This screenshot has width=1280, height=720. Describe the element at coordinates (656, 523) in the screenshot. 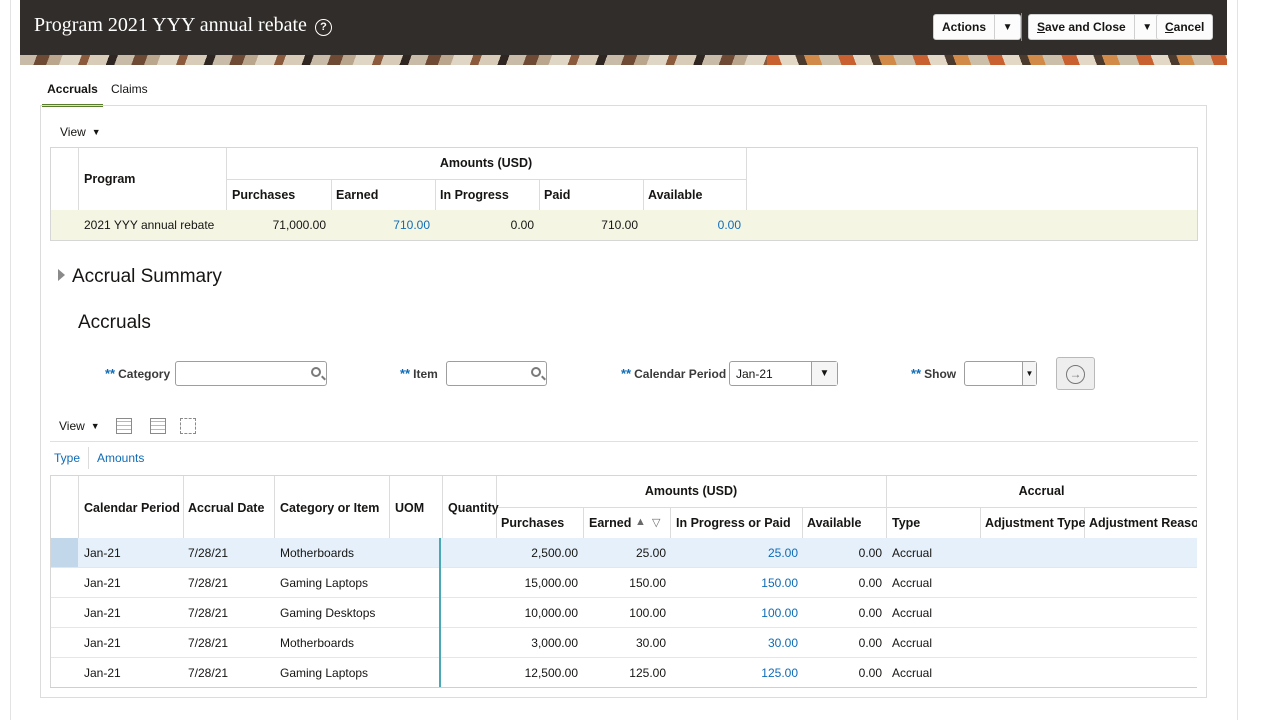

I see `sort-descending-icon: ▽` at that location.